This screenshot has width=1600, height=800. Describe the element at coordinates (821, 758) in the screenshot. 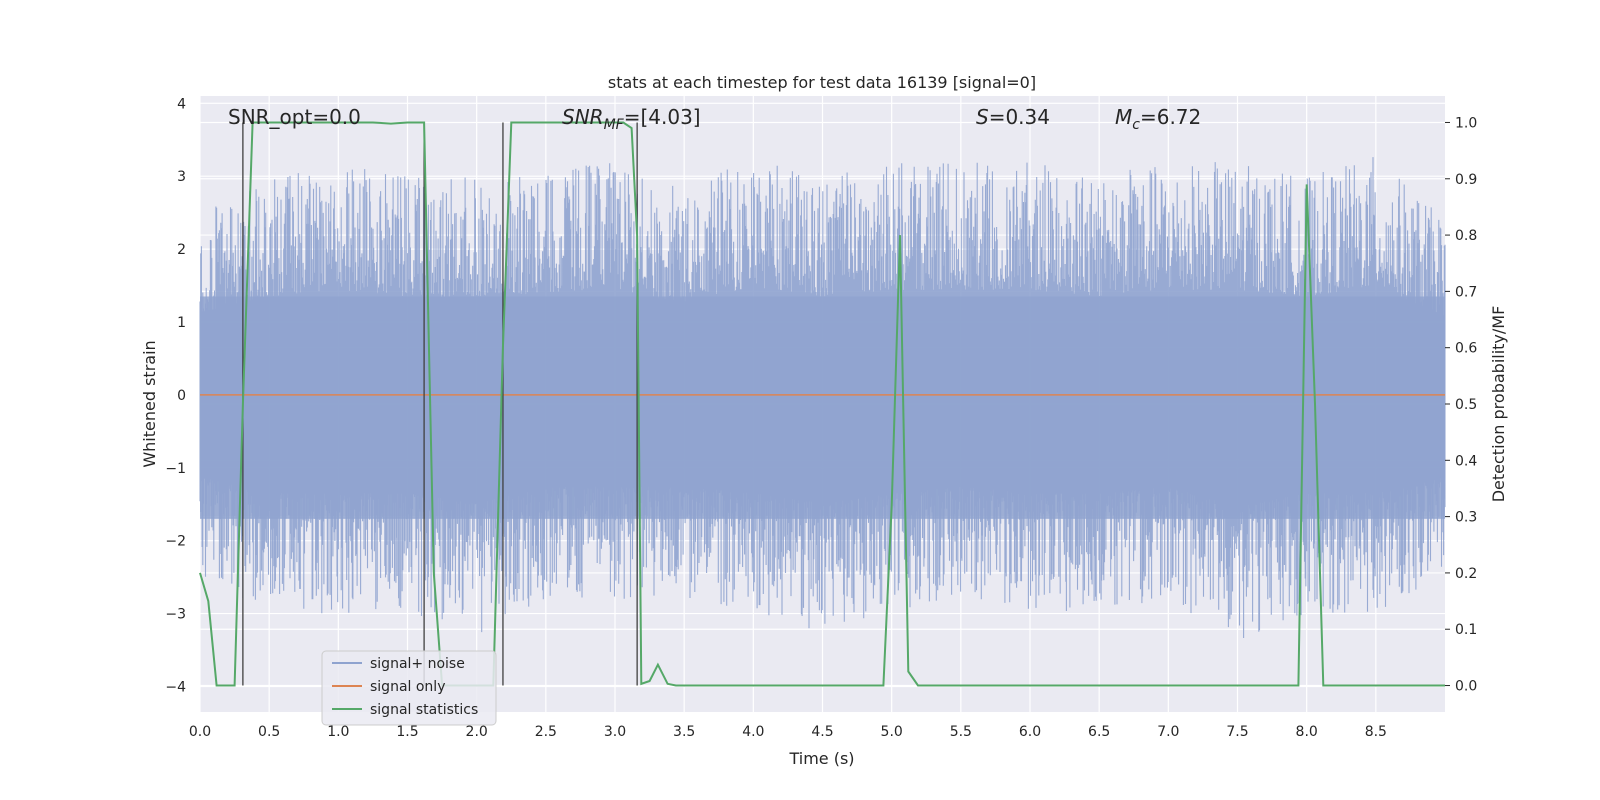

I see `x-axis-label: Time (s)` at that location.